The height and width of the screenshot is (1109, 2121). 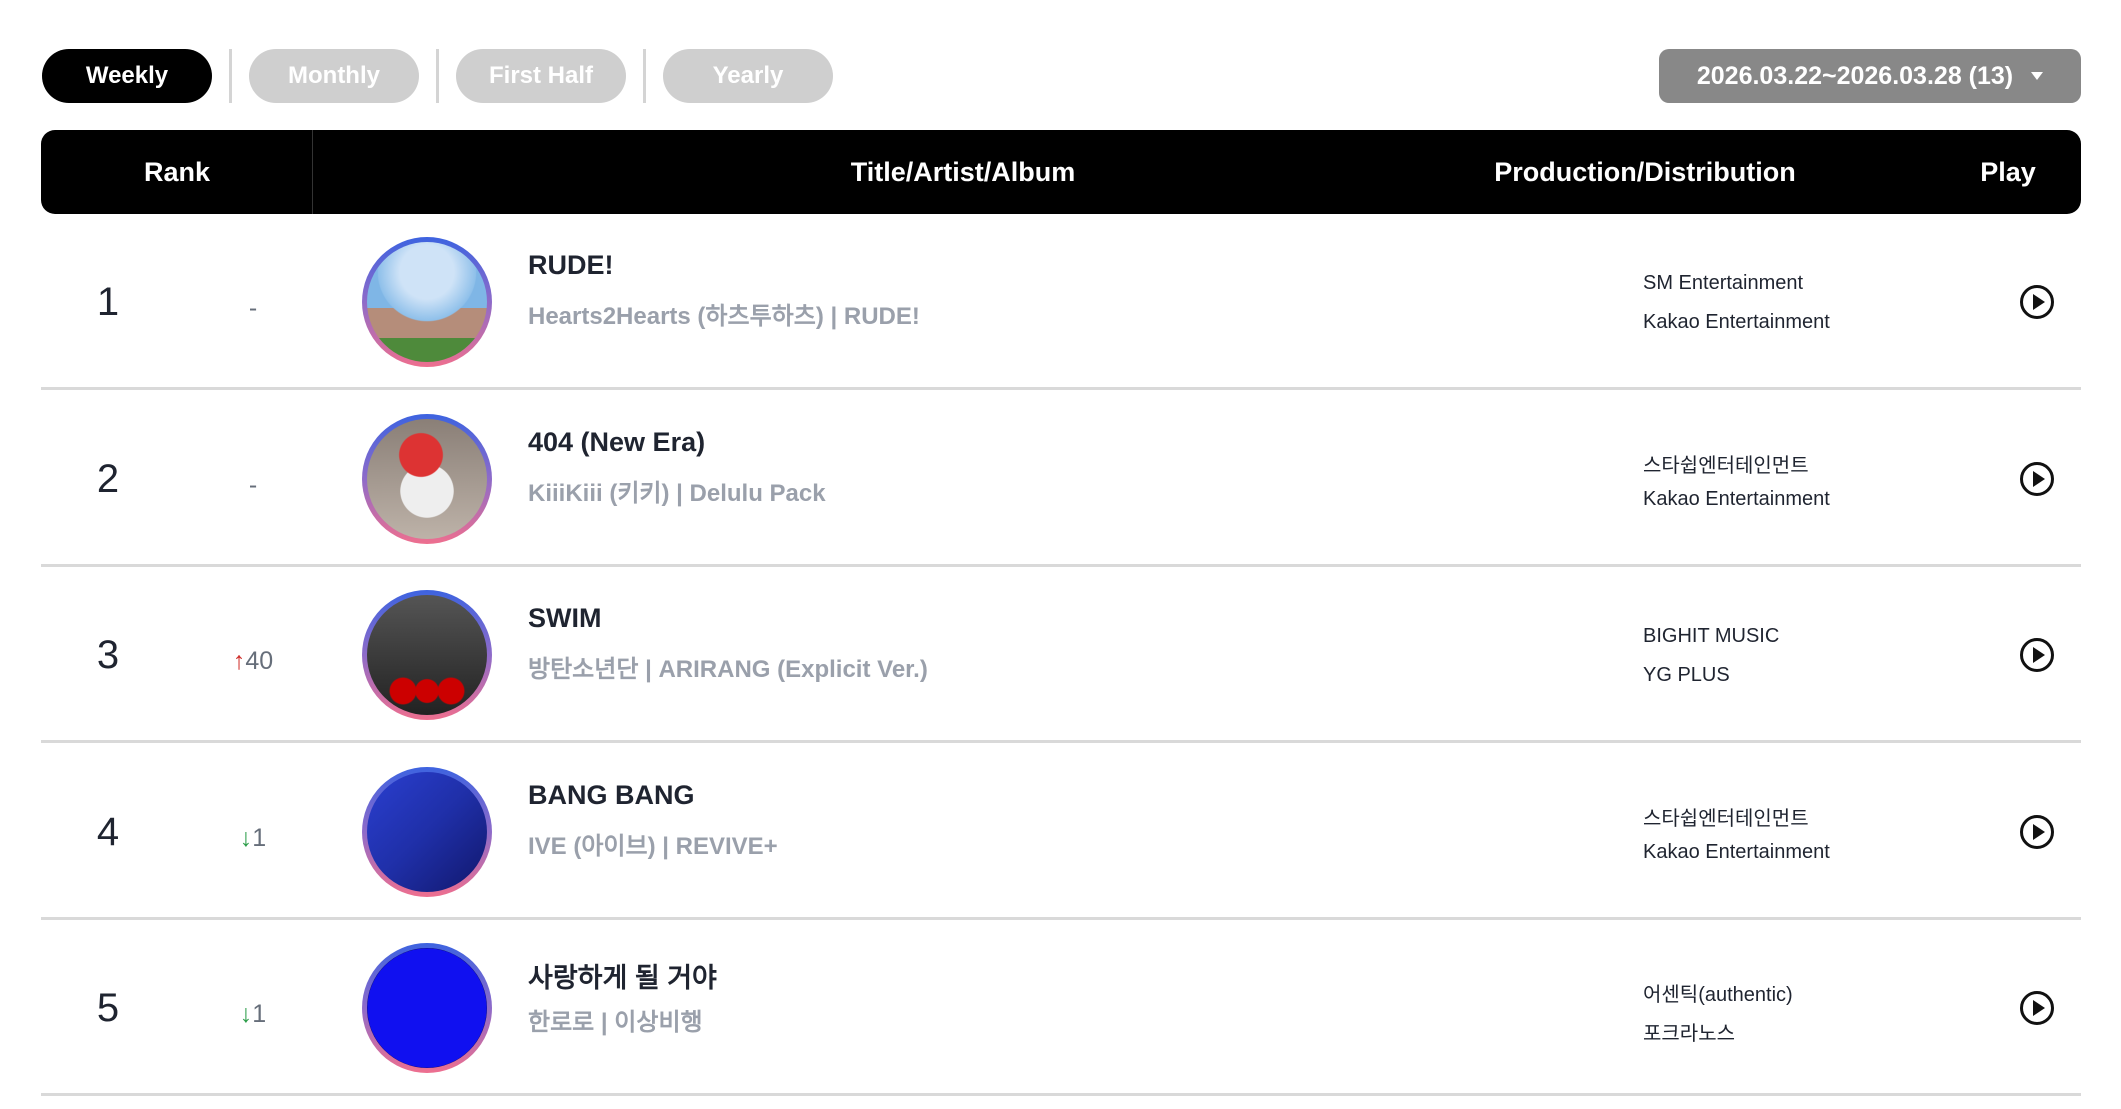 What do you see at coordinates (1686, 675) in the screenshot?
I see `distribution-company: YG PLUS` at bounding box center [1686, 675].